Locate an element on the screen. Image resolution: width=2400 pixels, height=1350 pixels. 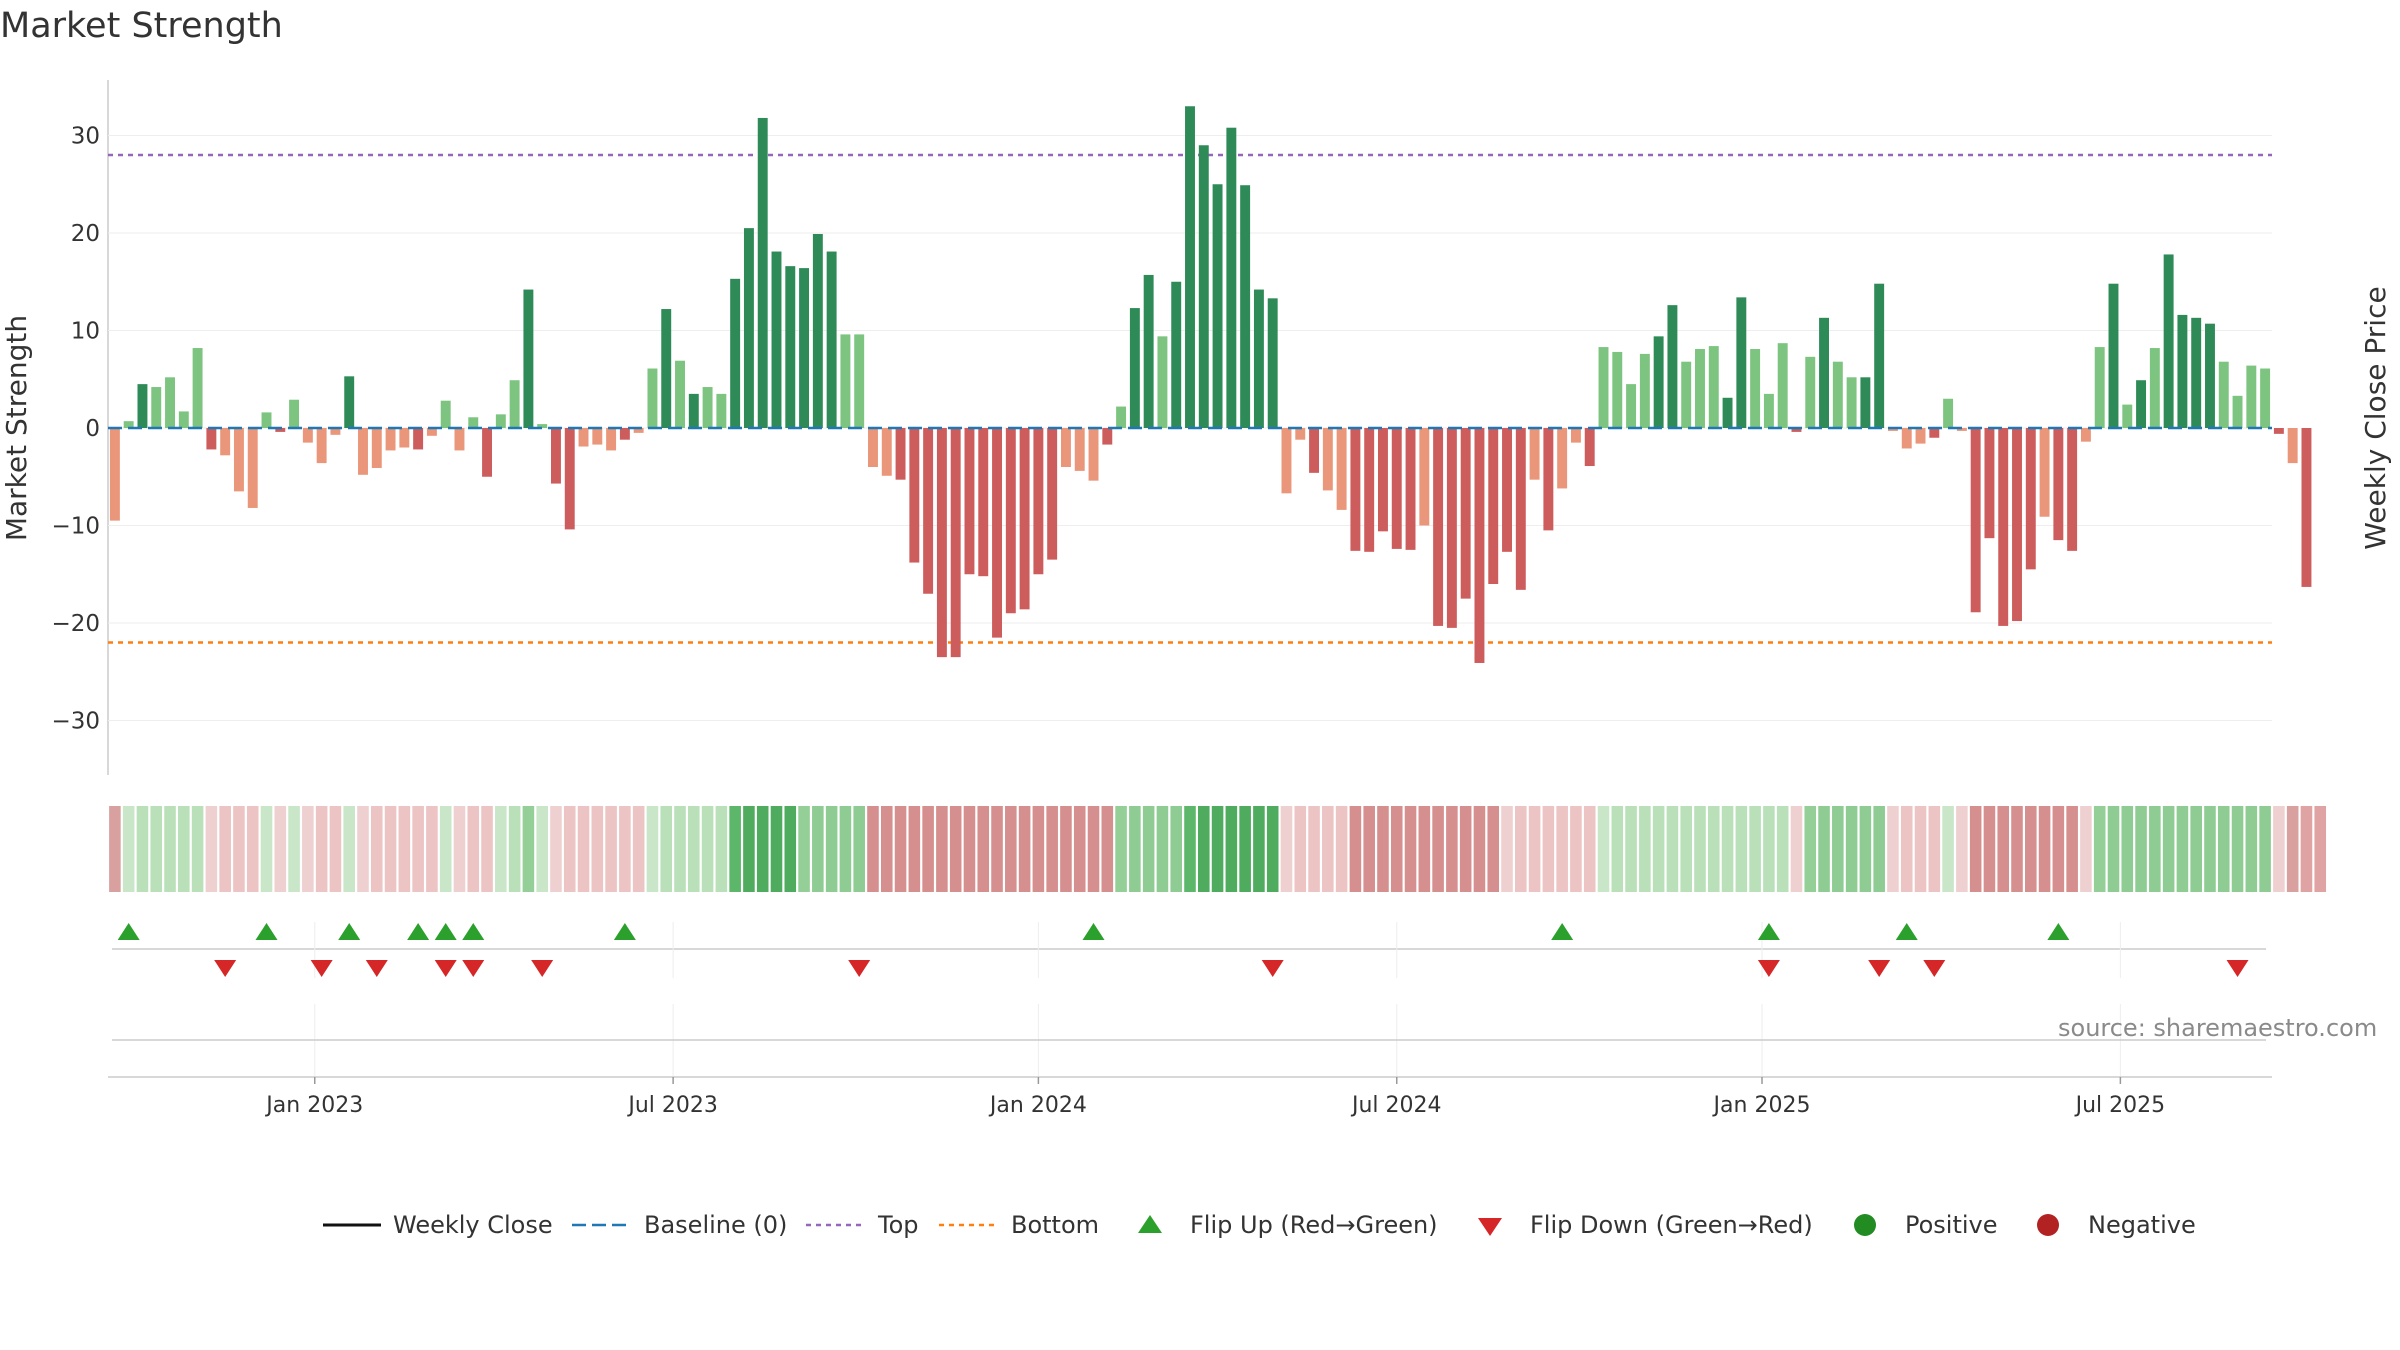
y-tick-label: 0 is located at coordinates (92, 429).